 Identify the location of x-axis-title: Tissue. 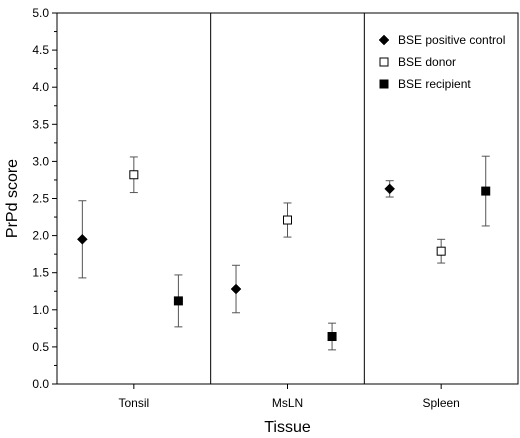
(287, 427).